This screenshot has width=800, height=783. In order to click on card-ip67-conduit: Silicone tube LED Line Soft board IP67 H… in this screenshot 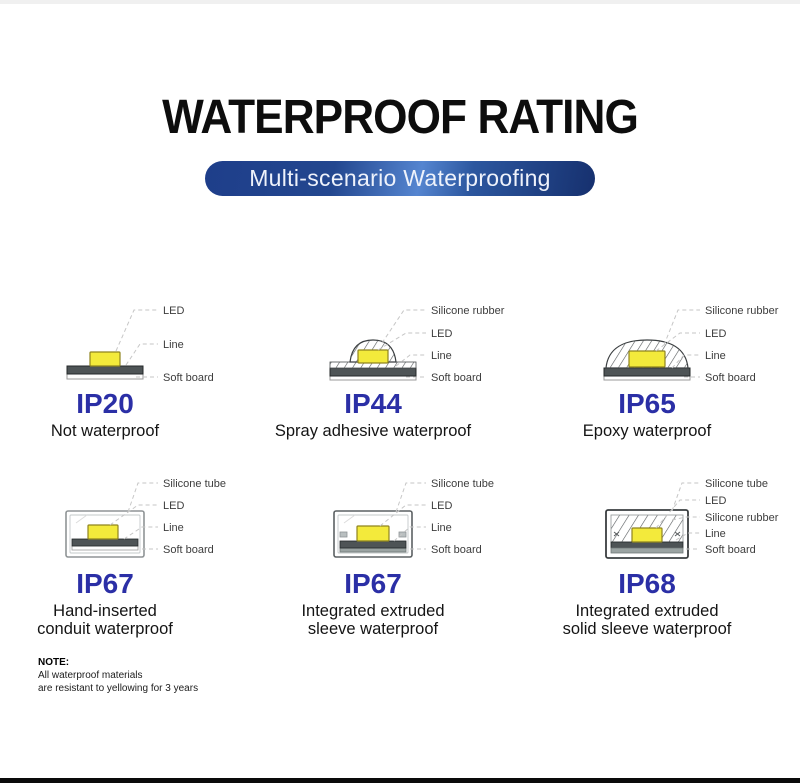, I will do `click(155, 554)`.